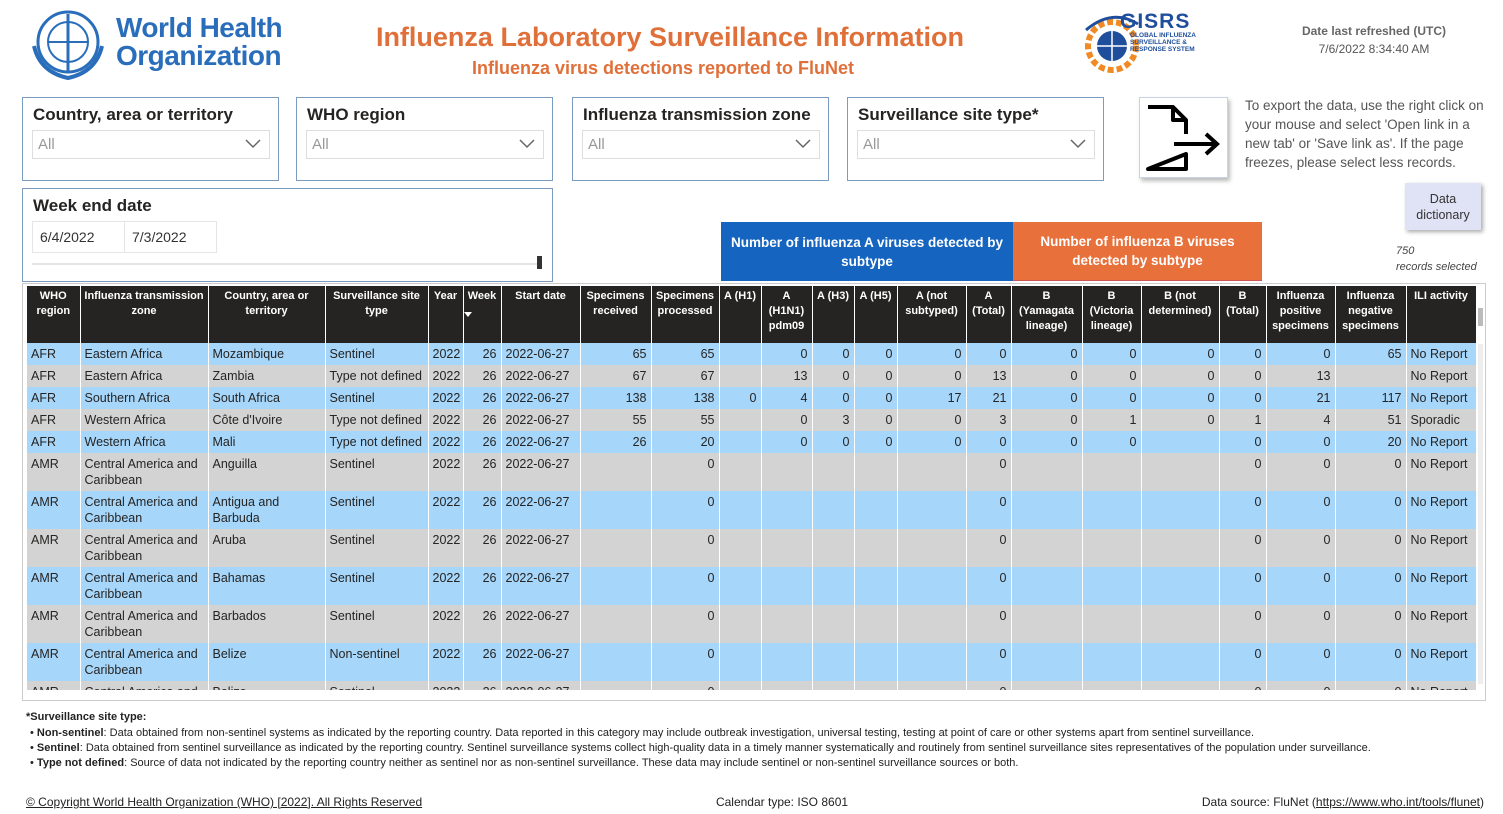 The image size is (1503, 814). Describe the element at coordinates (1441, 442) in the screenshot. I see `table-cell: No Report` at that location.